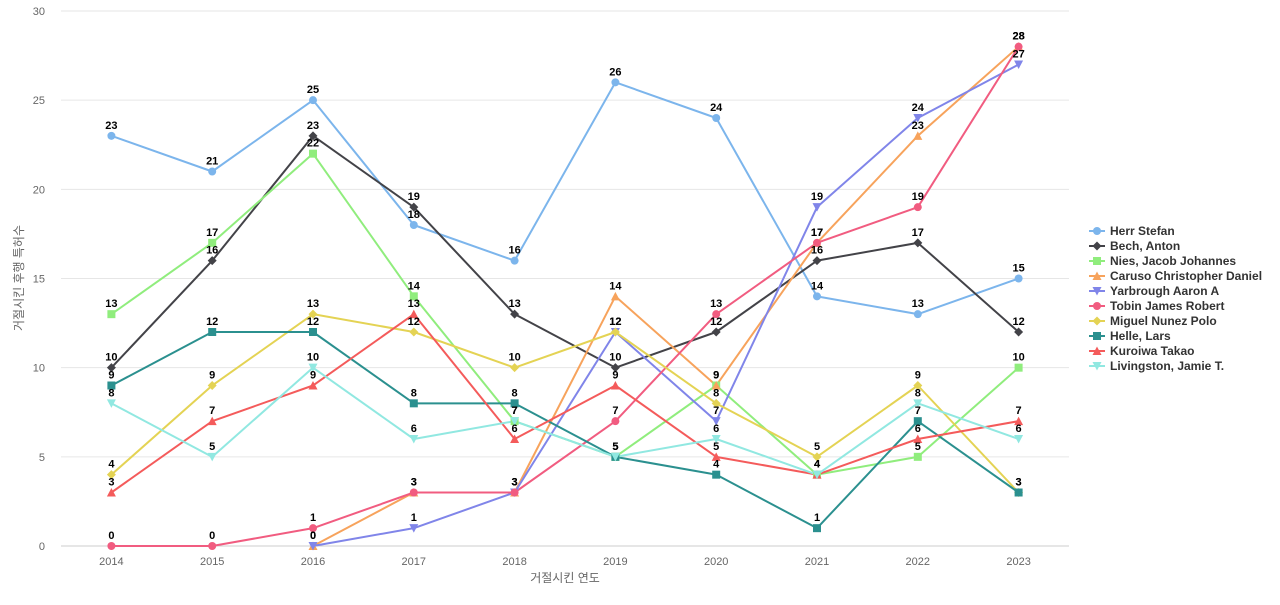 This screenshot has height=605, width=1280. Describe the element at coordinates (564, 421) in the screenshot. I see `series-line` at that location.